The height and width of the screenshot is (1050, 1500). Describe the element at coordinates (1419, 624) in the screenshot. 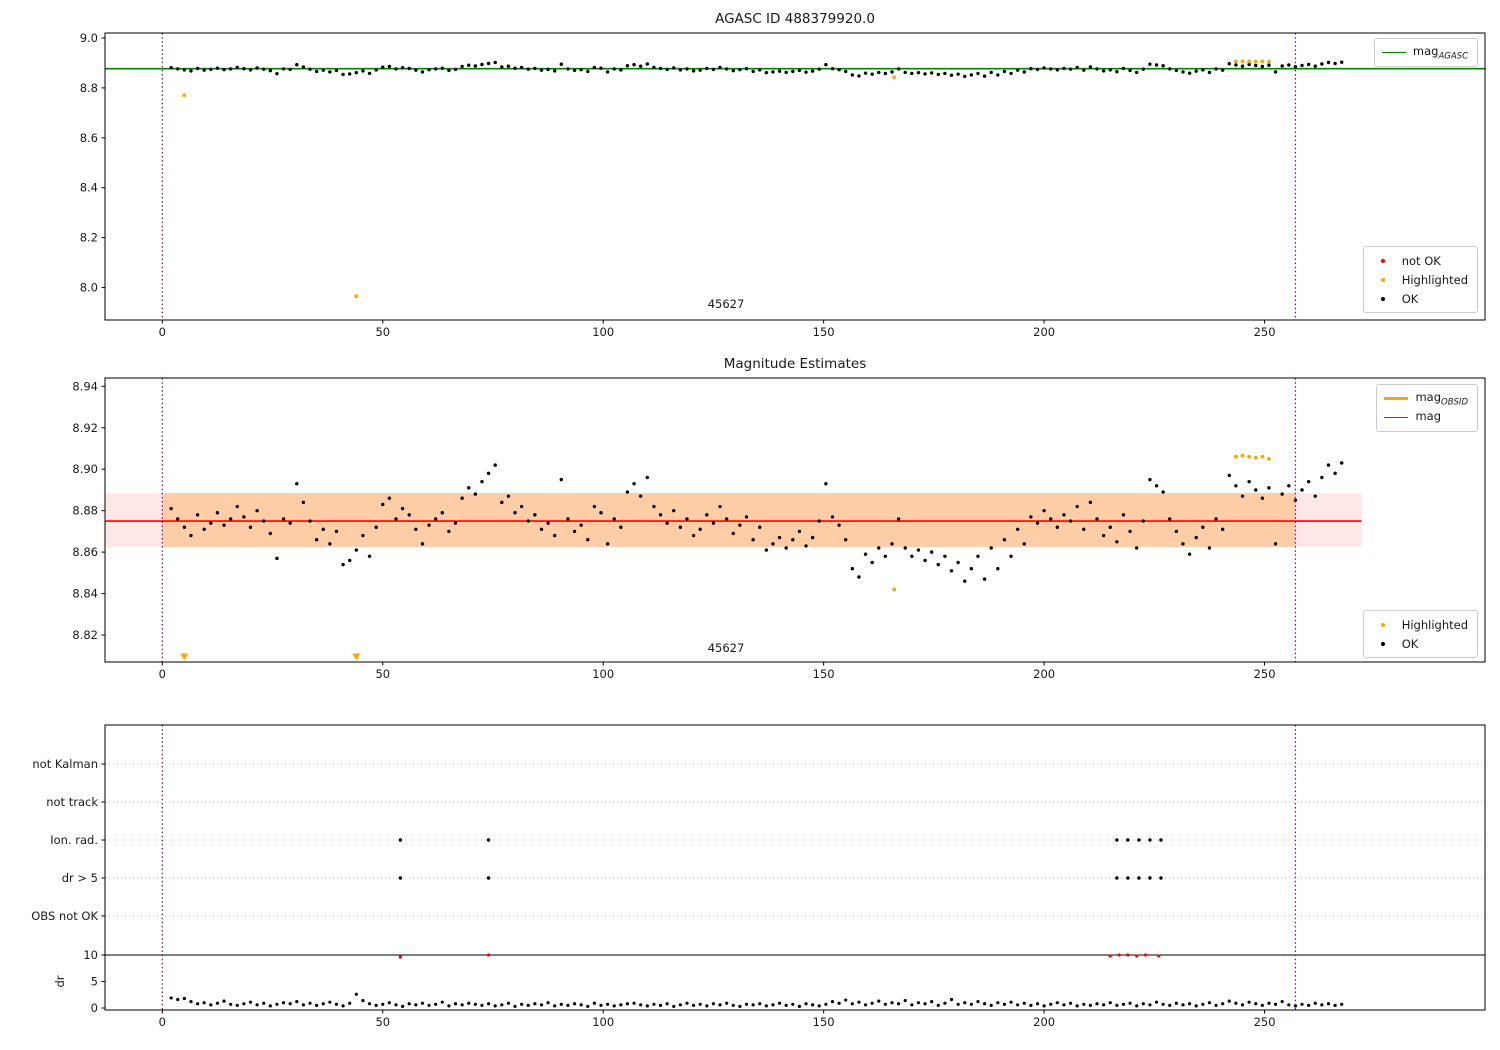

I see `legend-item-highlighted-2: Highlighted` at that location.